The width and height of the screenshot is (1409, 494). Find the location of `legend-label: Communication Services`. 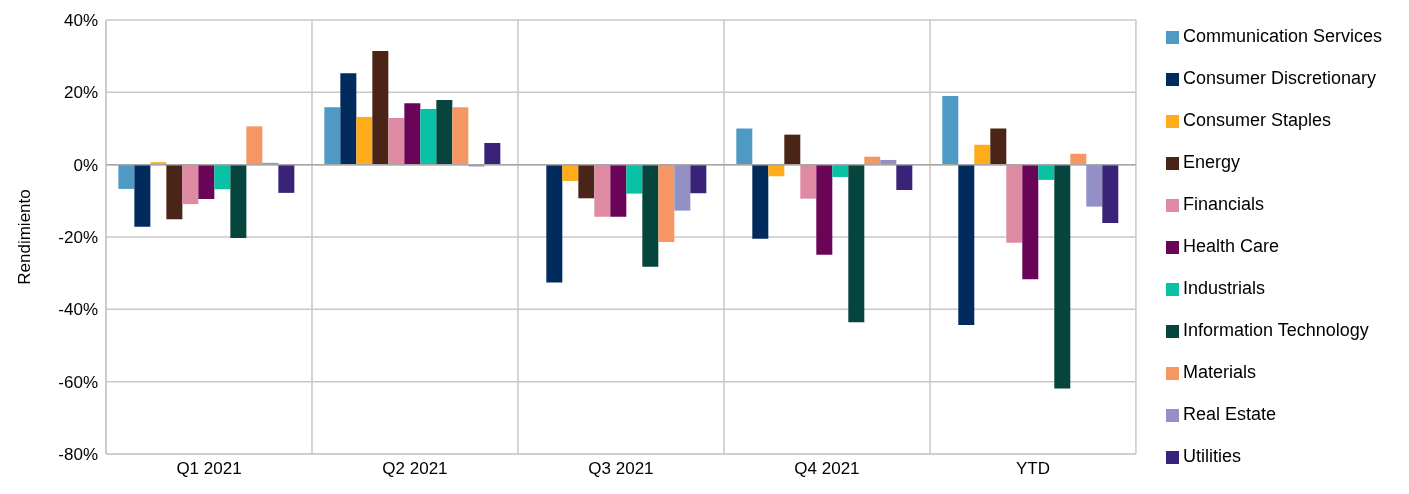

legend-label: Communication Services is located at coordinates (1282, 36).